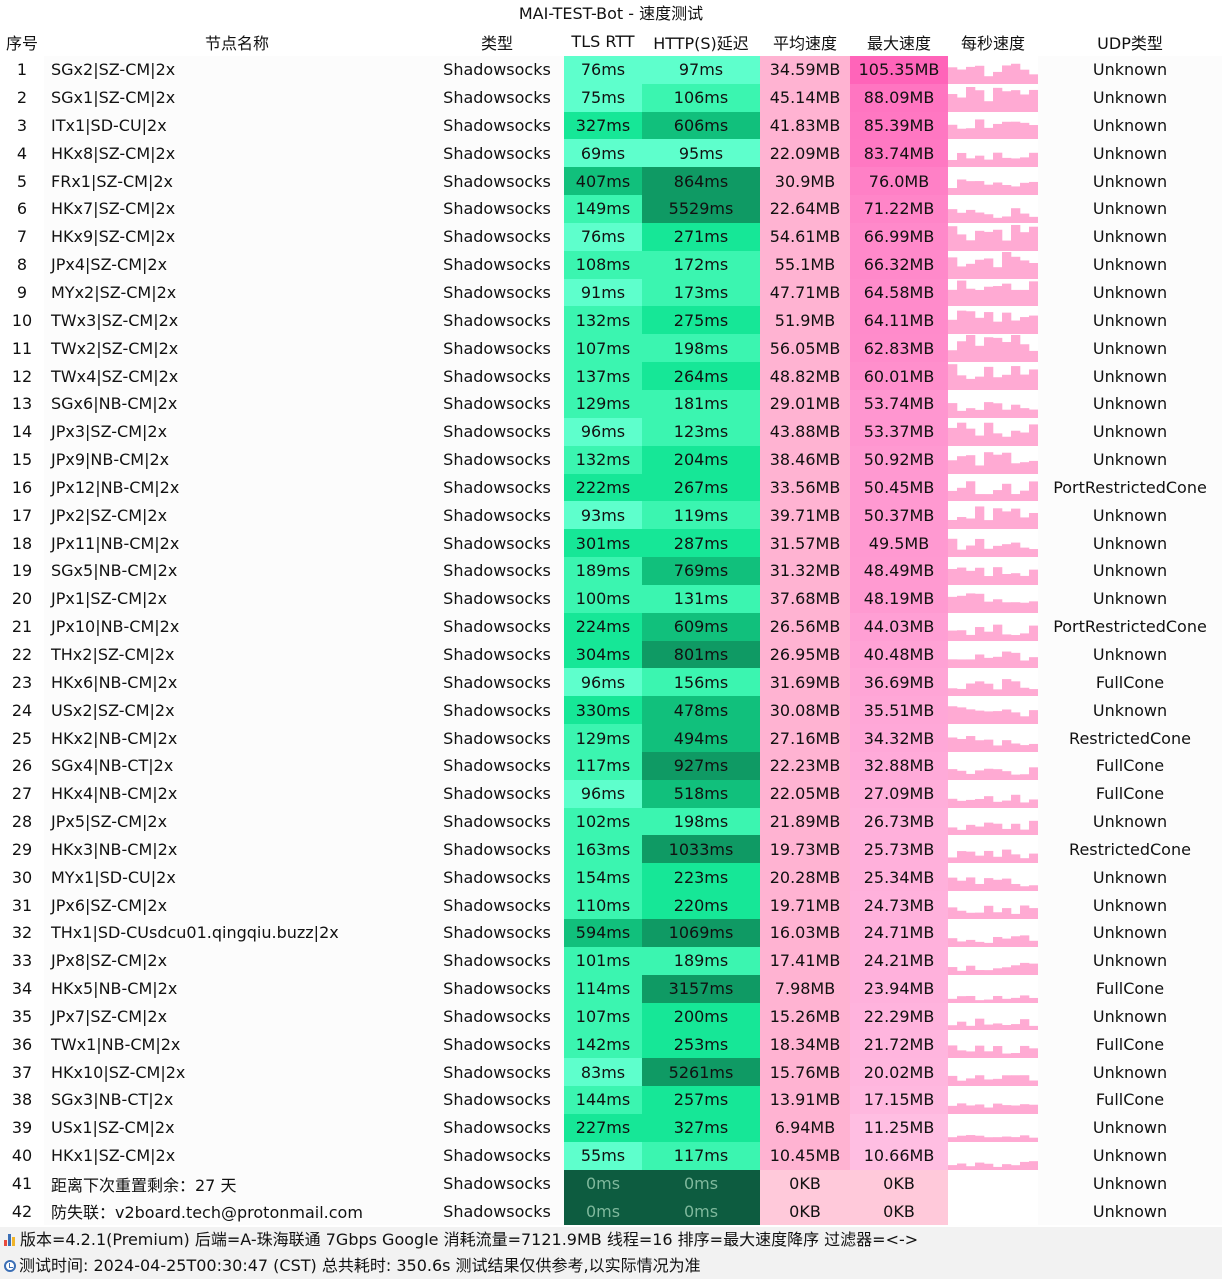 The image size is (1222, 1280). Describe the element at coordinates (805, 765) in the screenshot. I see `avg-speed-cell: 22.23MB` at that location.